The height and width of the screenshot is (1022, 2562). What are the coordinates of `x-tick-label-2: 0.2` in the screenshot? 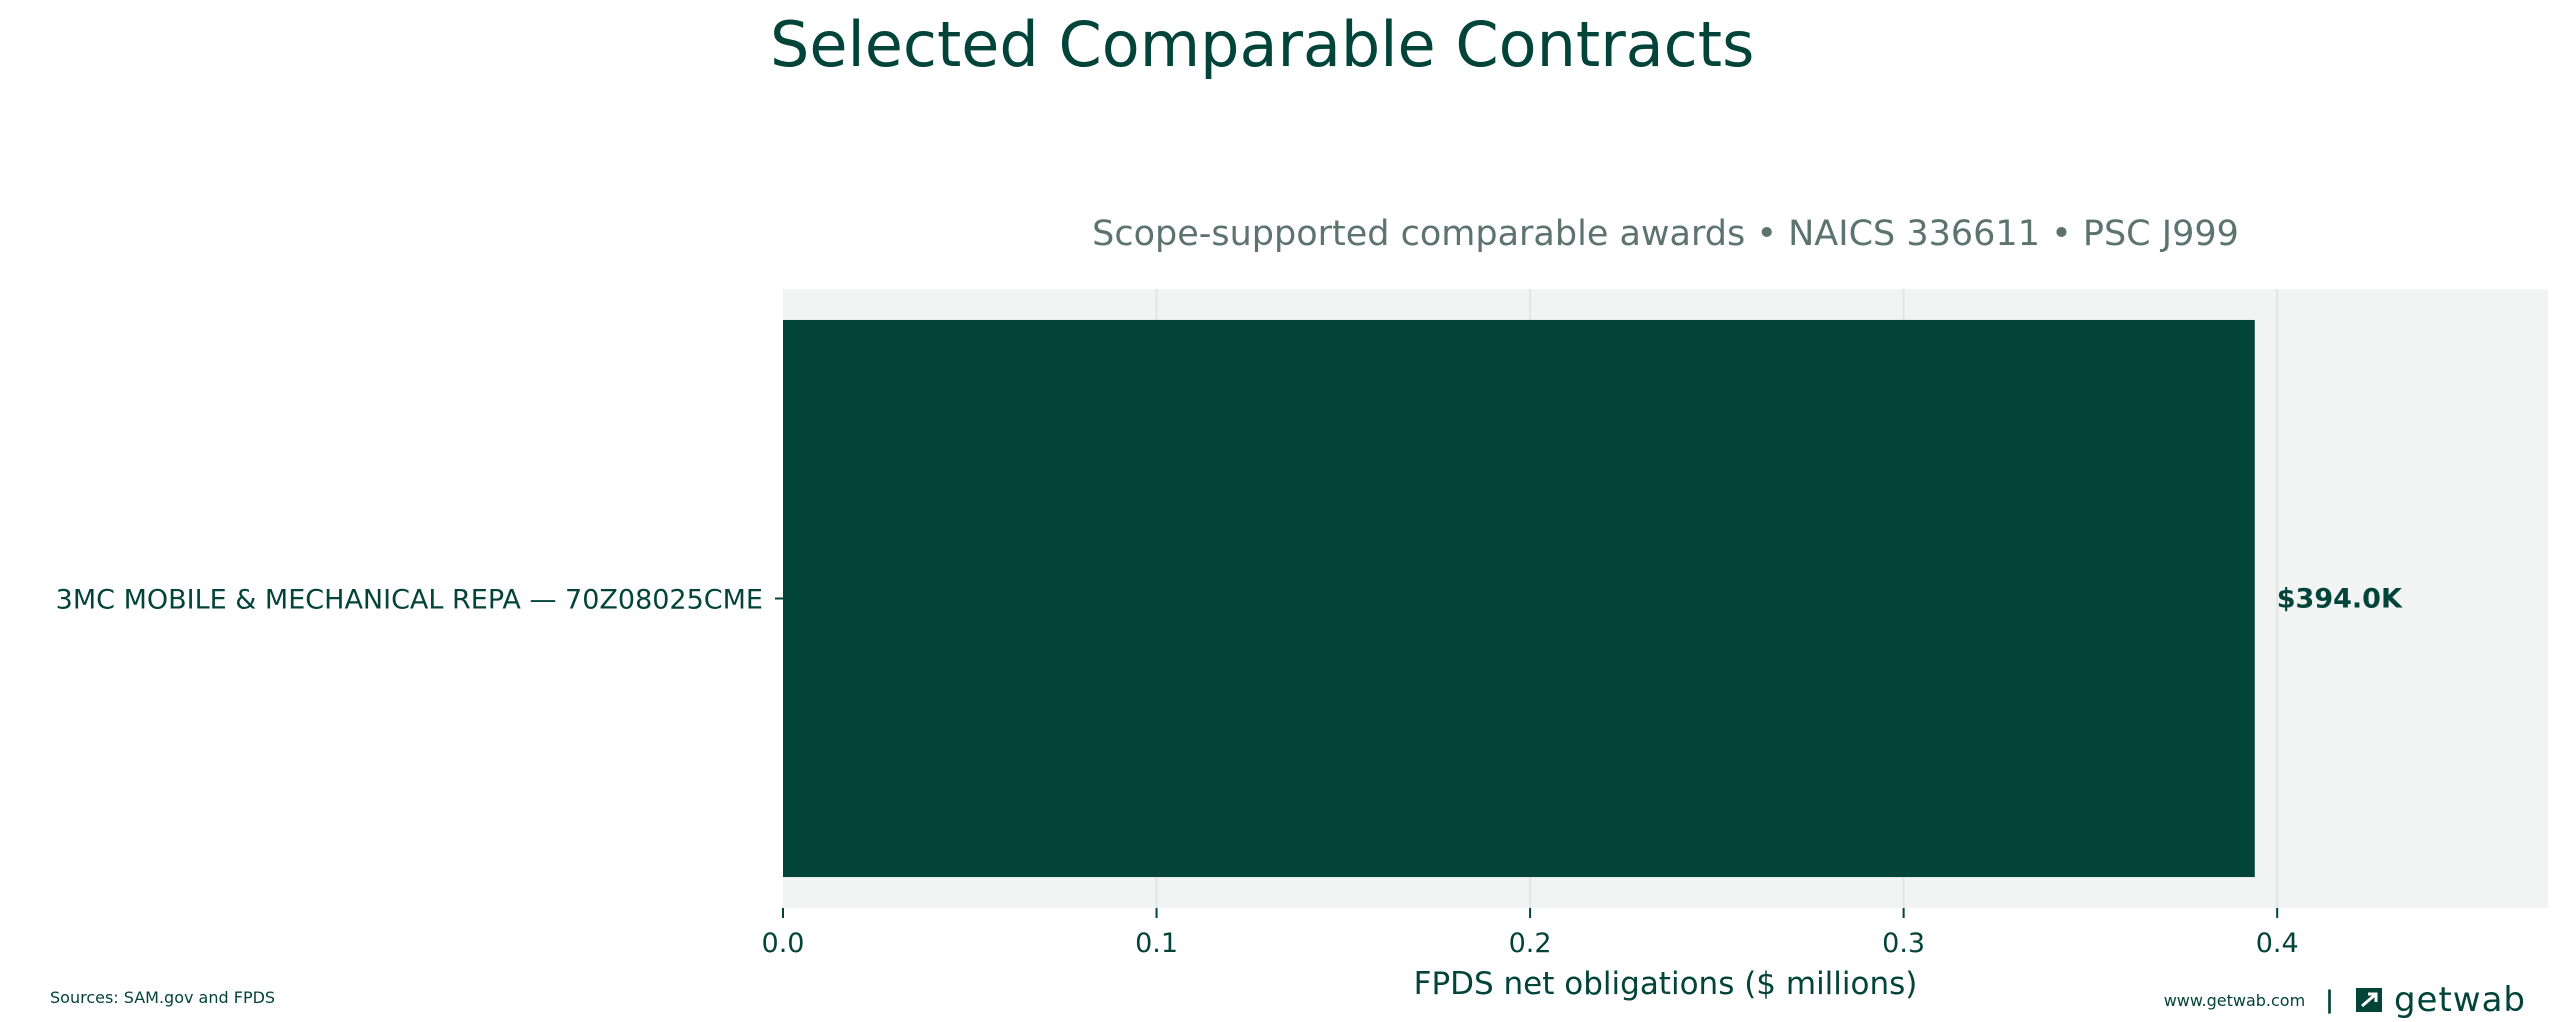 It's located at (1530, 943).